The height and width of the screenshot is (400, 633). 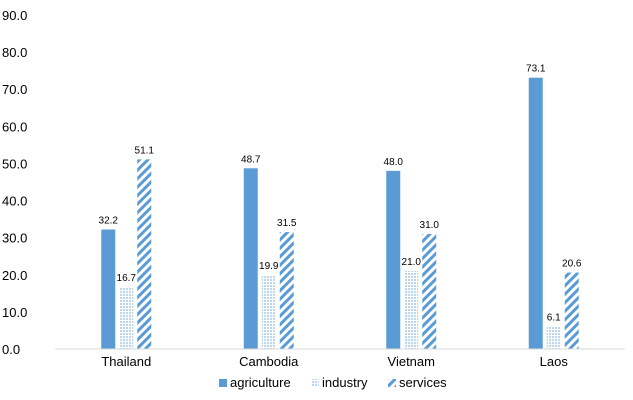 What do you see at coordinates (14, 275) in the screenshot?
I see `y-tick-label: 20.0` at bounding box center [14, 275].